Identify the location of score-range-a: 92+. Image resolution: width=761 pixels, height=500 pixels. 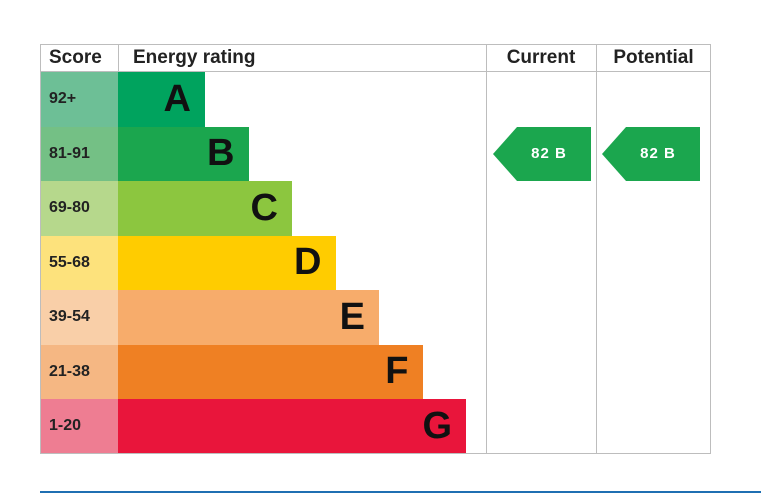
(79, 99).